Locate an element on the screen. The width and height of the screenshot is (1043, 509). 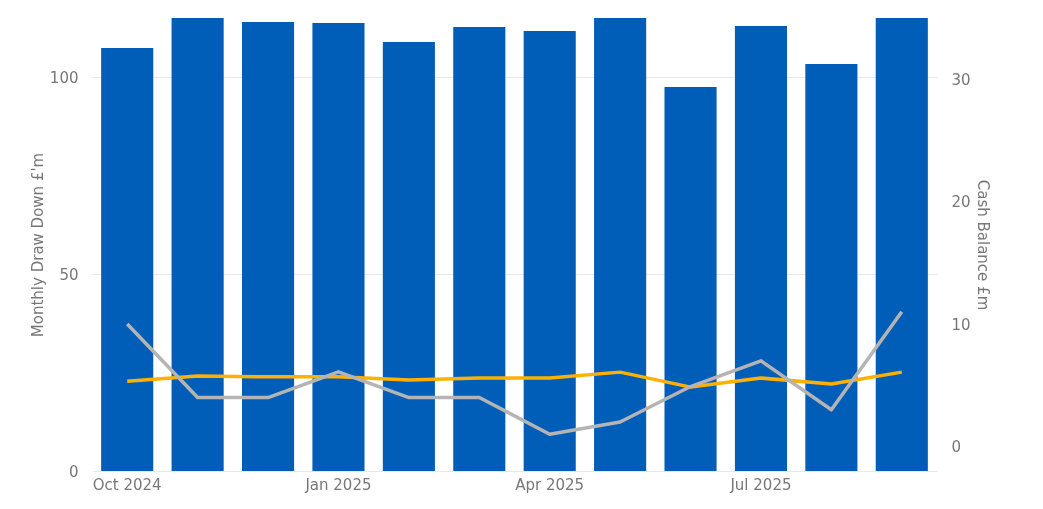
y-tick-label: 0 is located at coordinates (73, 471).